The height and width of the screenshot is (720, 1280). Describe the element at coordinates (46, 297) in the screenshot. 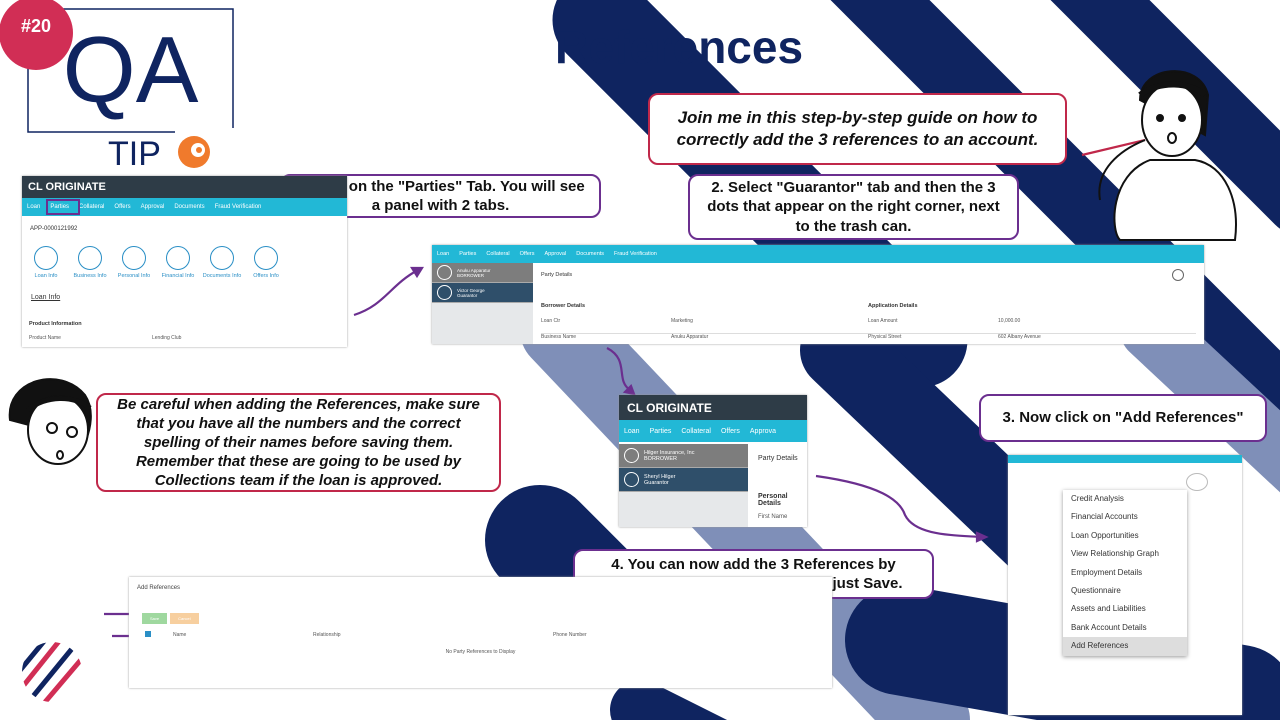

I see `section: Loan Info` at that location.